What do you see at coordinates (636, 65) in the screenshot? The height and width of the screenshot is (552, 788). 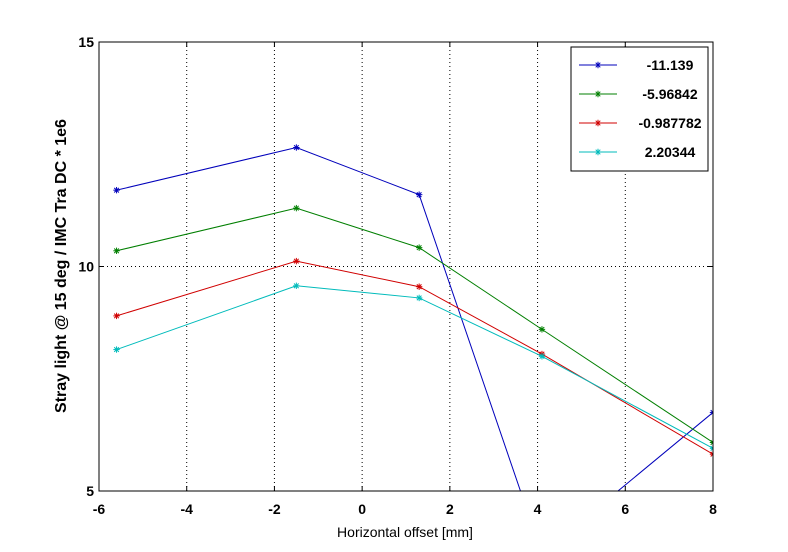 I see `legend-entry: -11.139` at bounding box center [636, 65].